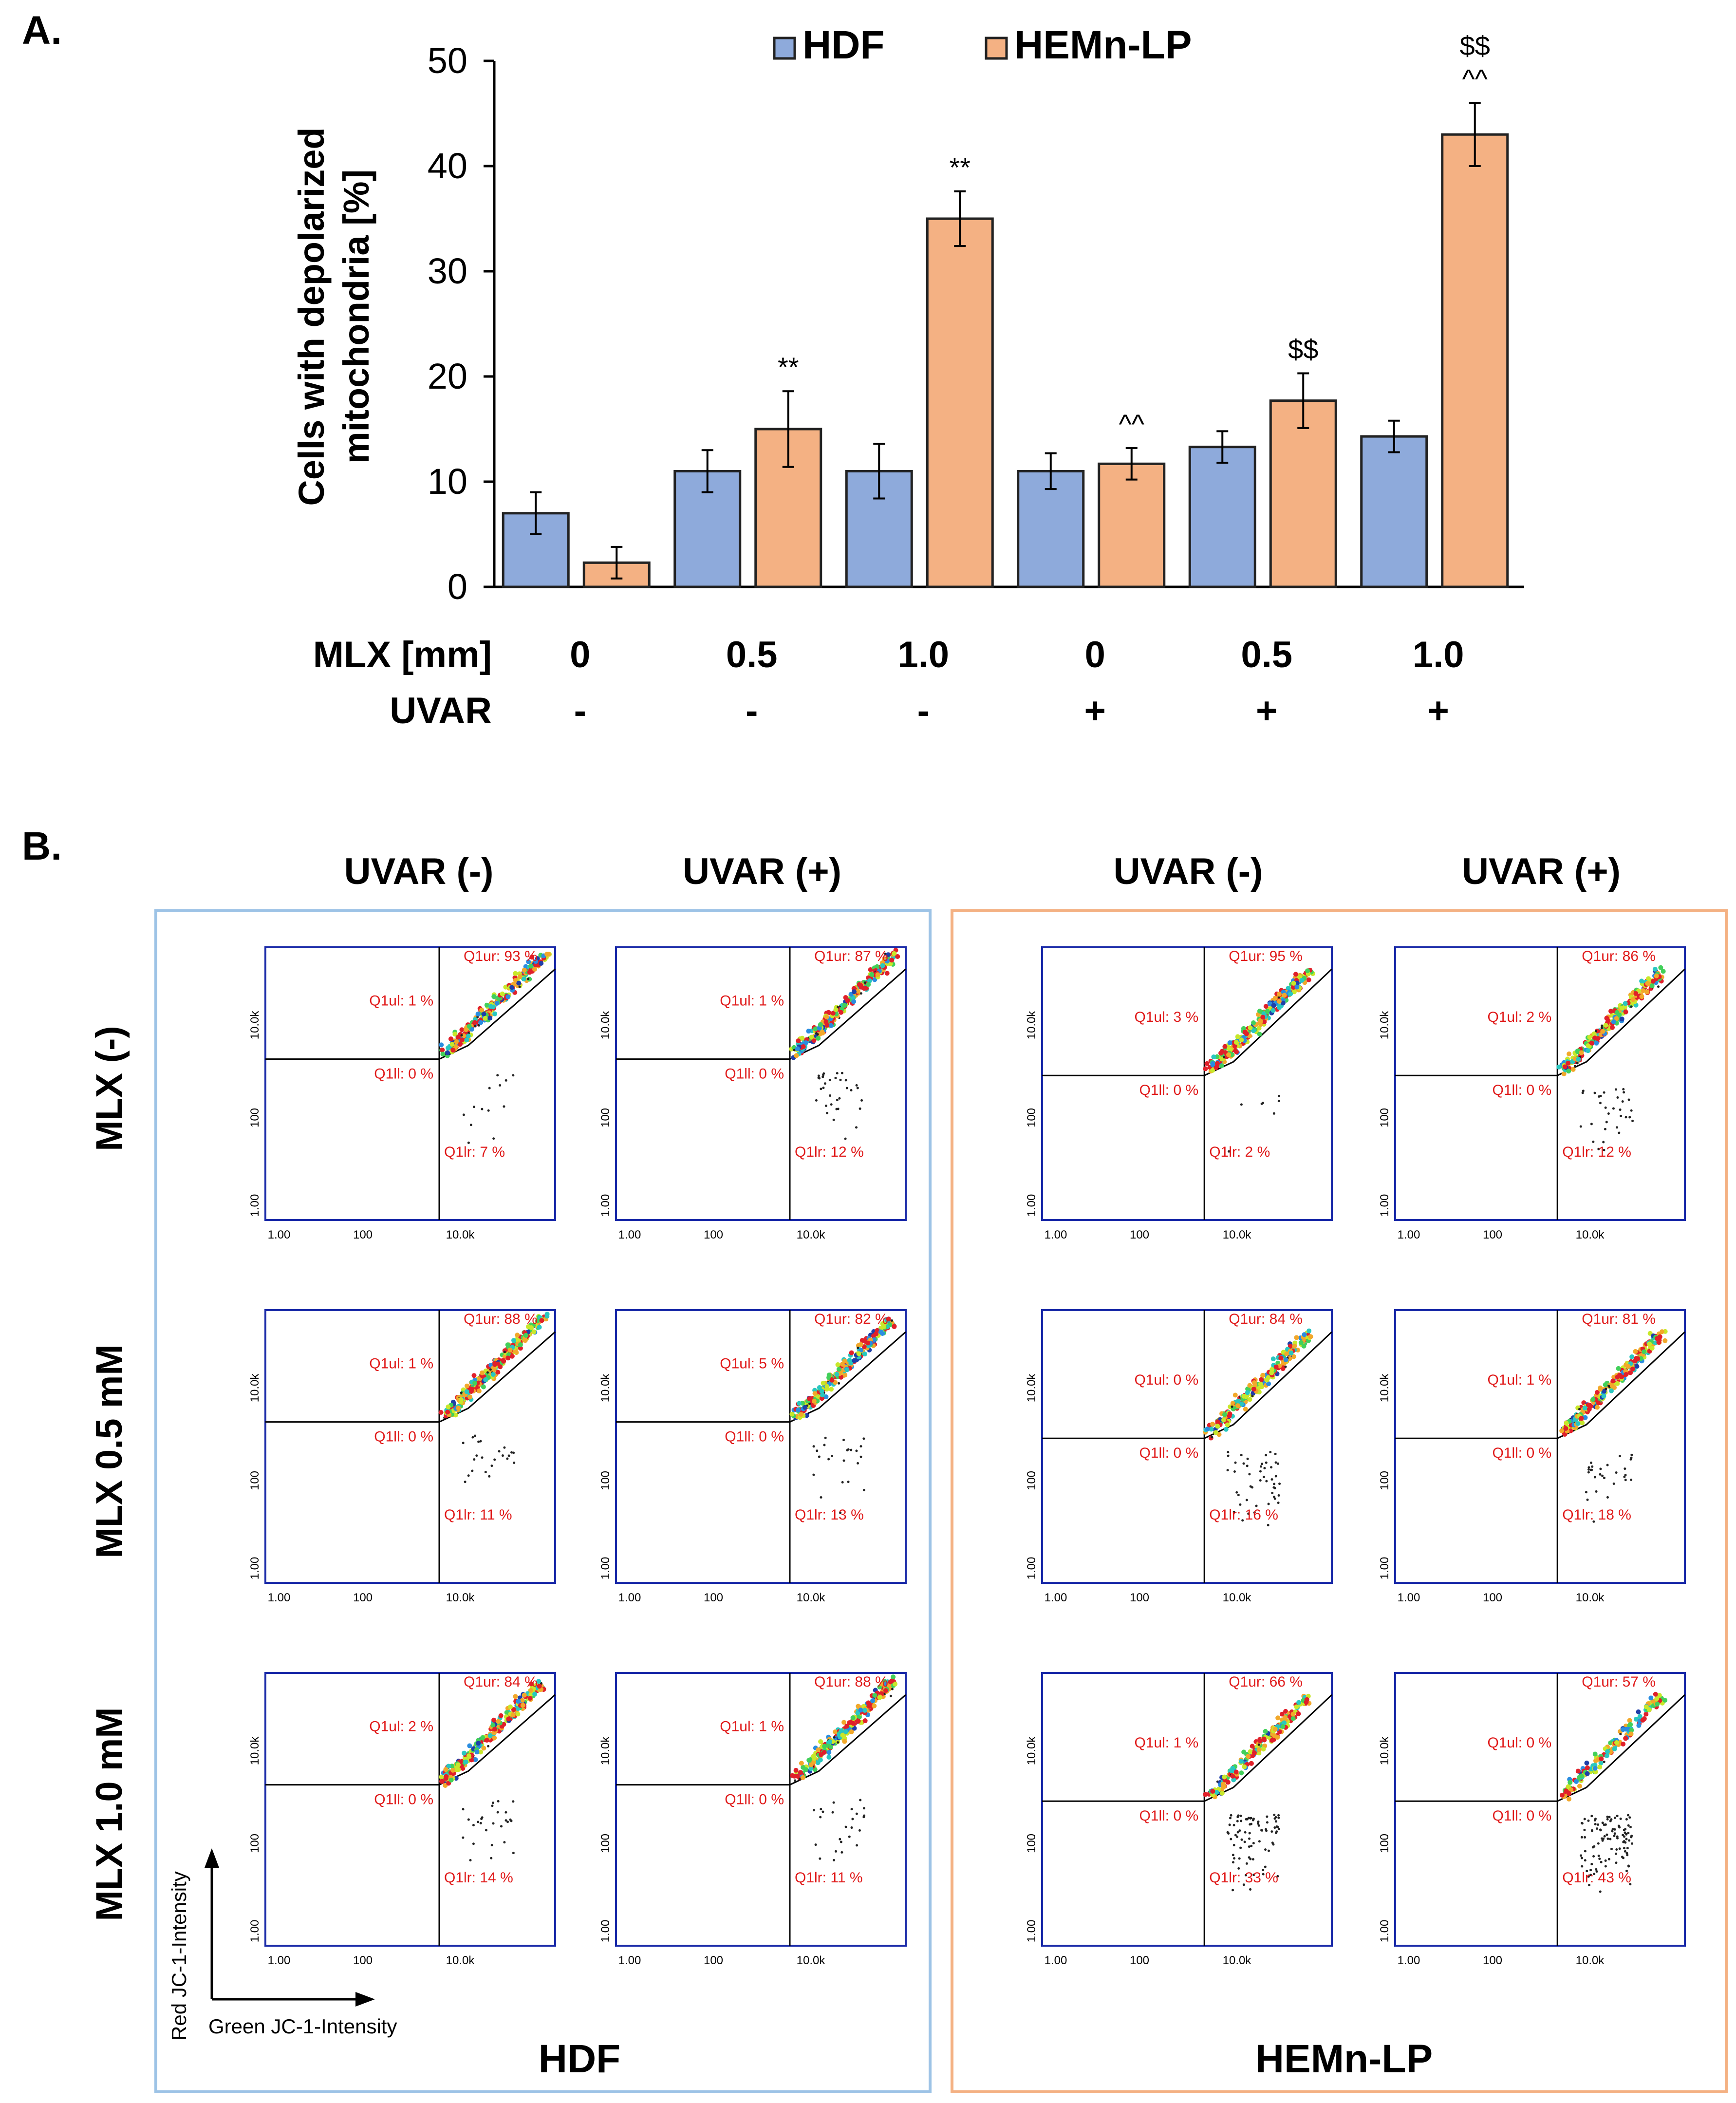  Describe the element at coordinates (1266, 711) in the screenshot. I see `x-row-value: +` at that location.